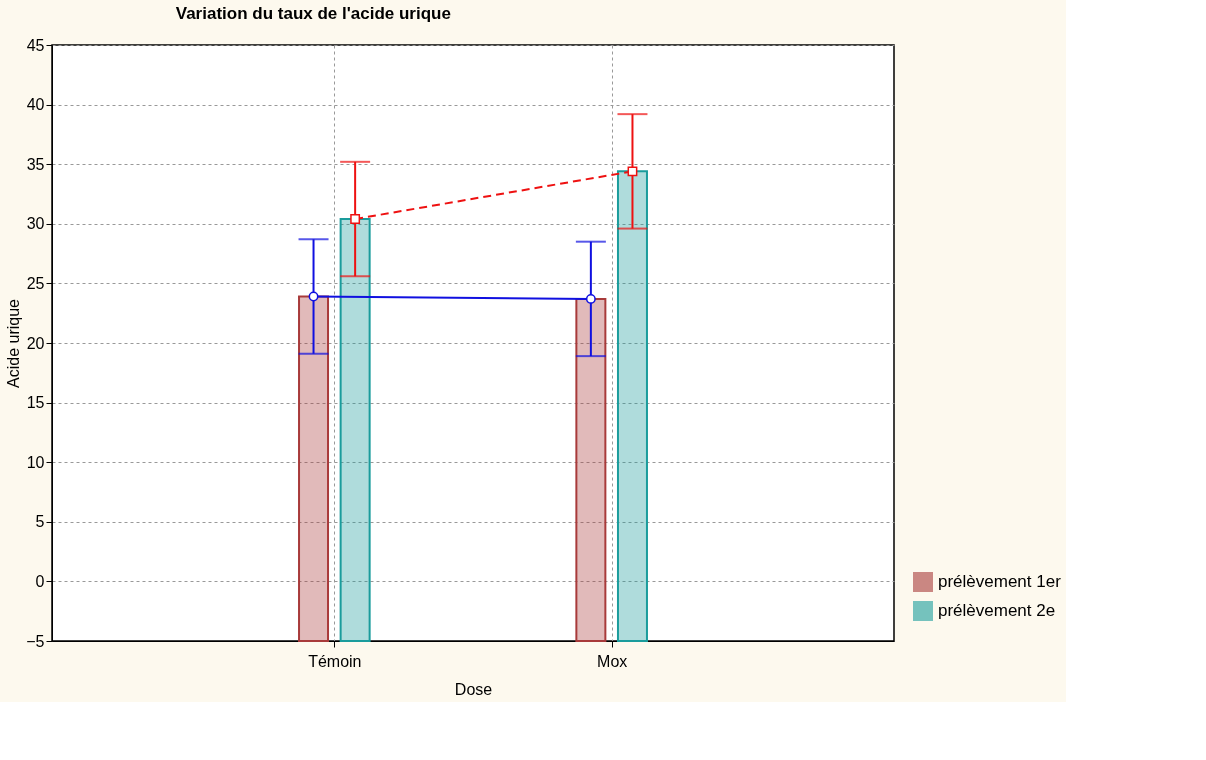 This screenshot has height=760, width=1206. What do you see at coordinates (40, 581) in the screenshot?
I see `y-tick-label: 0` at bounding box center [40, 581].